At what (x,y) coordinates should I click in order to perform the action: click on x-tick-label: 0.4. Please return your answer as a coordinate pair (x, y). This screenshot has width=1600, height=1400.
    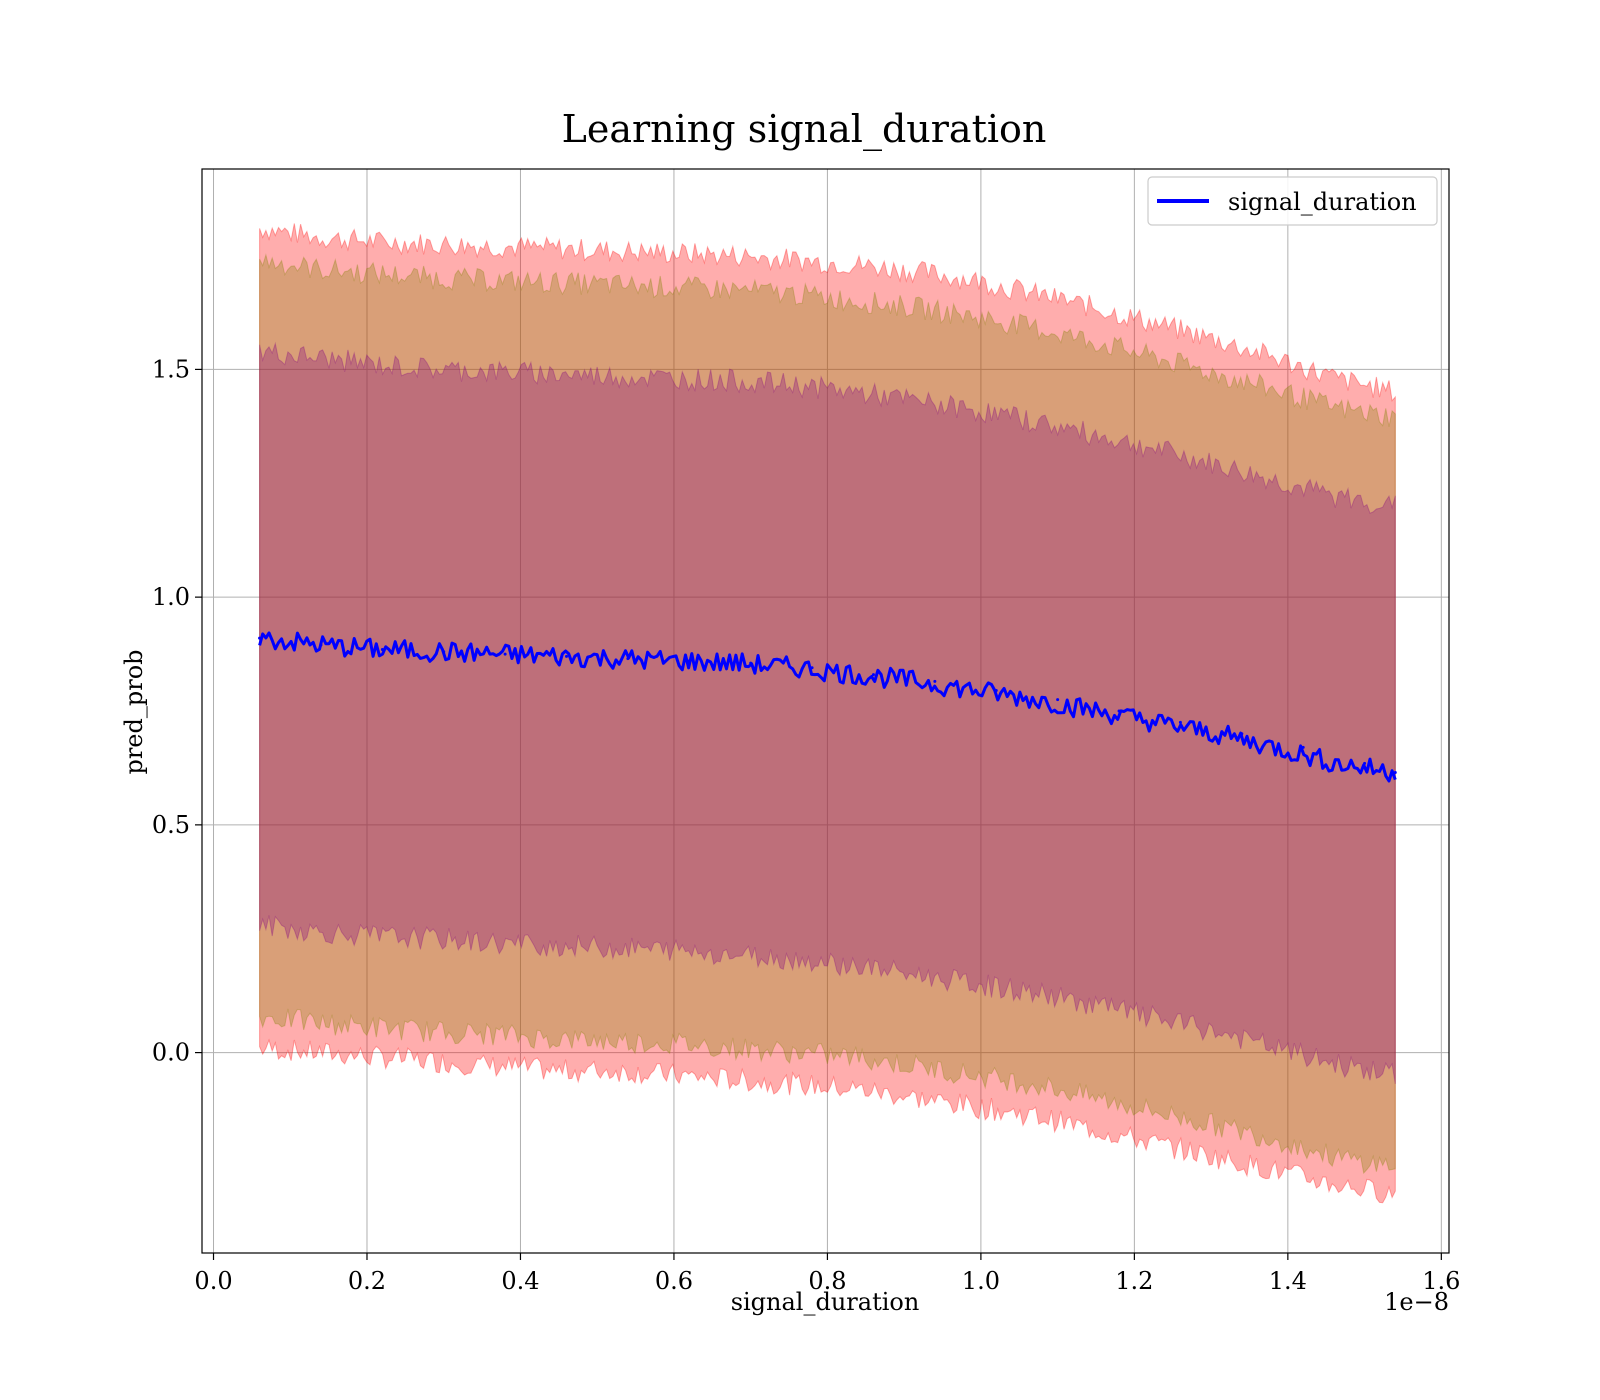
    Looking at the image, I should click on (520, 1281).